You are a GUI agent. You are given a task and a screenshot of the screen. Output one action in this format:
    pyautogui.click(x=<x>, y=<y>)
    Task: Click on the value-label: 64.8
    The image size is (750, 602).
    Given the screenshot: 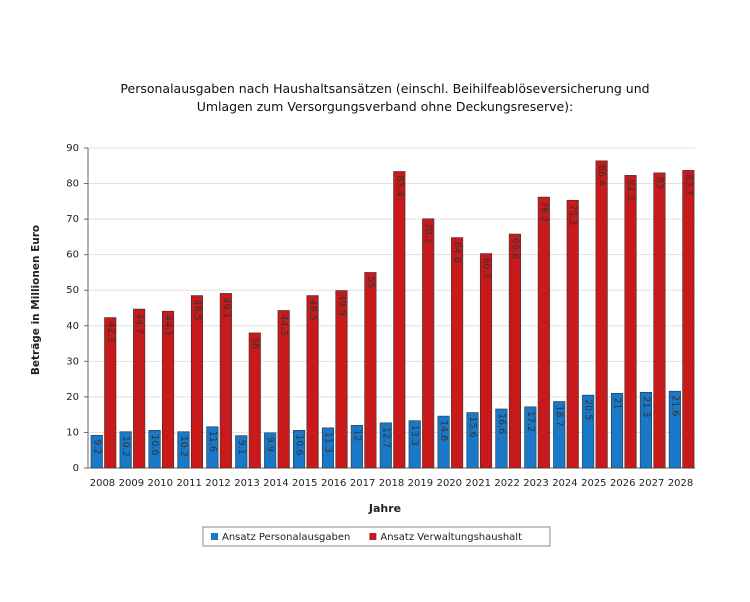 What is the action you would take?
    pyautogui.click(x=457, y=252)
    